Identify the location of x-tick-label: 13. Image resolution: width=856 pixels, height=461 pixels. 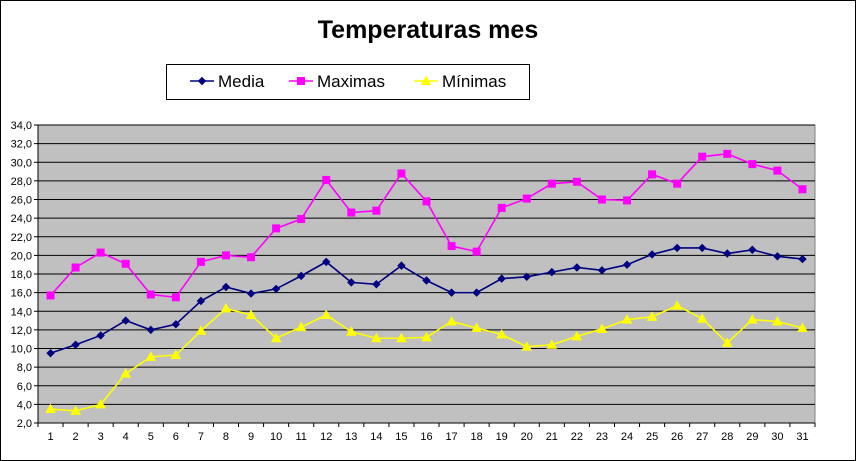
(351, 437).